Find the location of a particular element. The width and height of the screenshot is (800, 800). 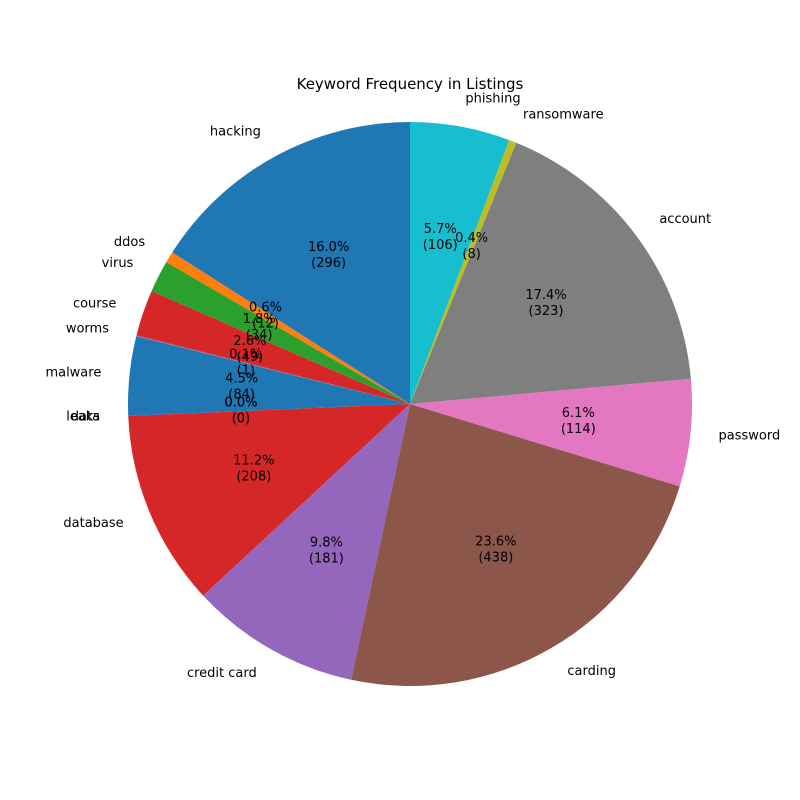

slice-count-phishing: (106) is located at coordinates (440, 245).